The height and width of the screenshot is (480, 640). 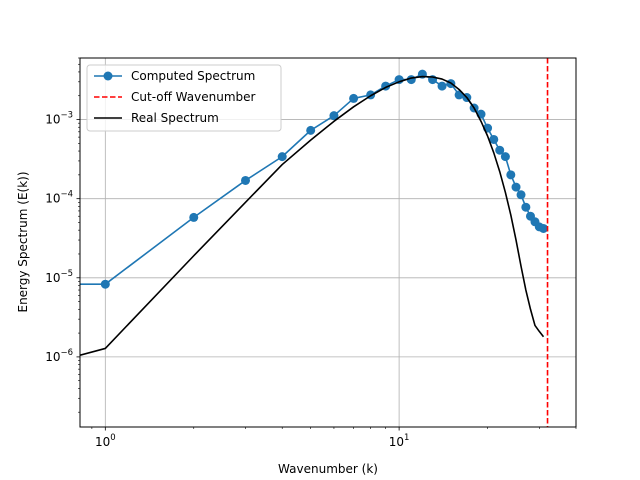 I want to click on x-tick-label: 10⁰, so click(x=105, y=441).